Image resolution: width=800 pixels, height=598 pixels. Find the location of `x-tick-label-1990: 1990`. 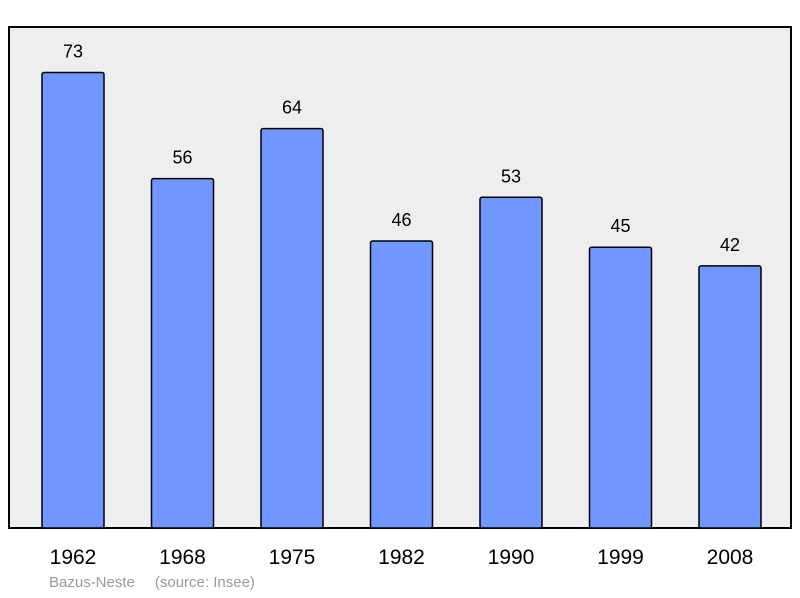

x-tick-label-1990: 1990 is located at coordinates (511, 557).